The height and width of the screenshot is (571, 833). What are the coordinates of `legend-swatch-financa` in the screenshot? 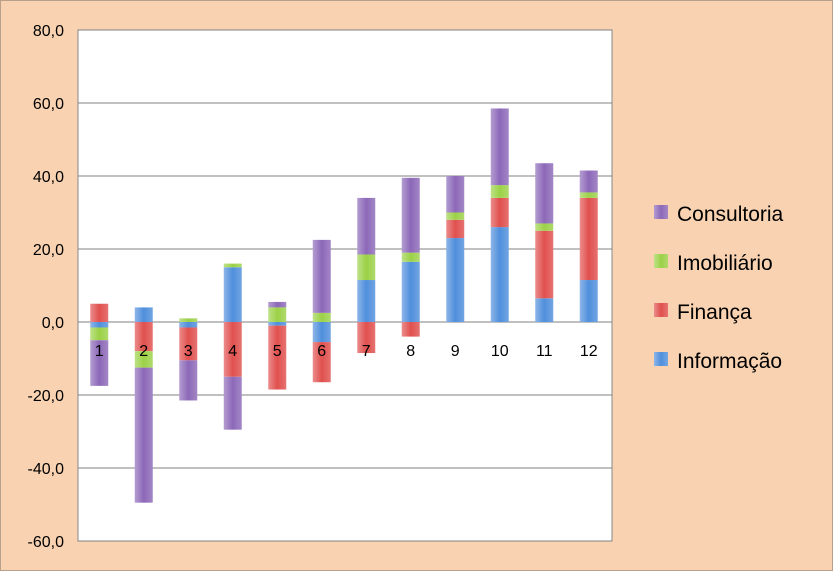 It's located at (661, 310).